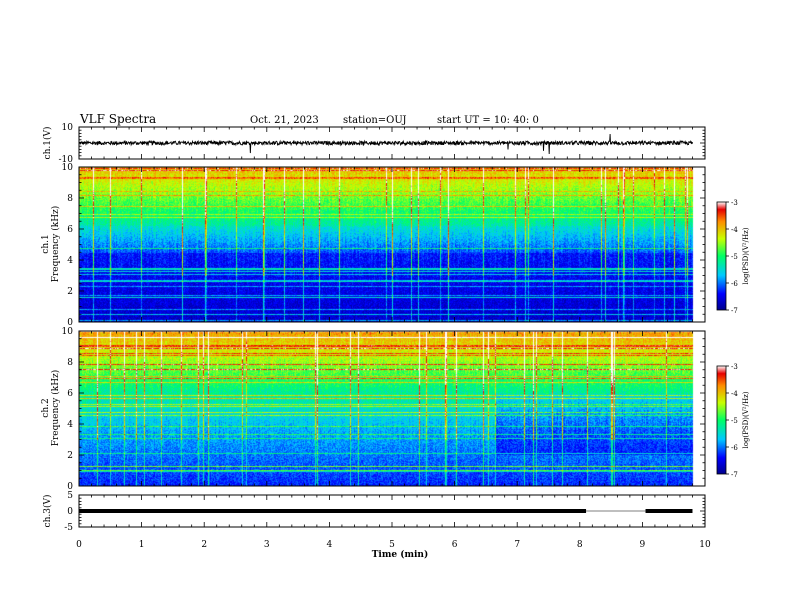 This screenshot has height=612, width=792. Describe the element at coordinates (142, 545) in the screenshot. I see `x-tick-label: 1` at that location.